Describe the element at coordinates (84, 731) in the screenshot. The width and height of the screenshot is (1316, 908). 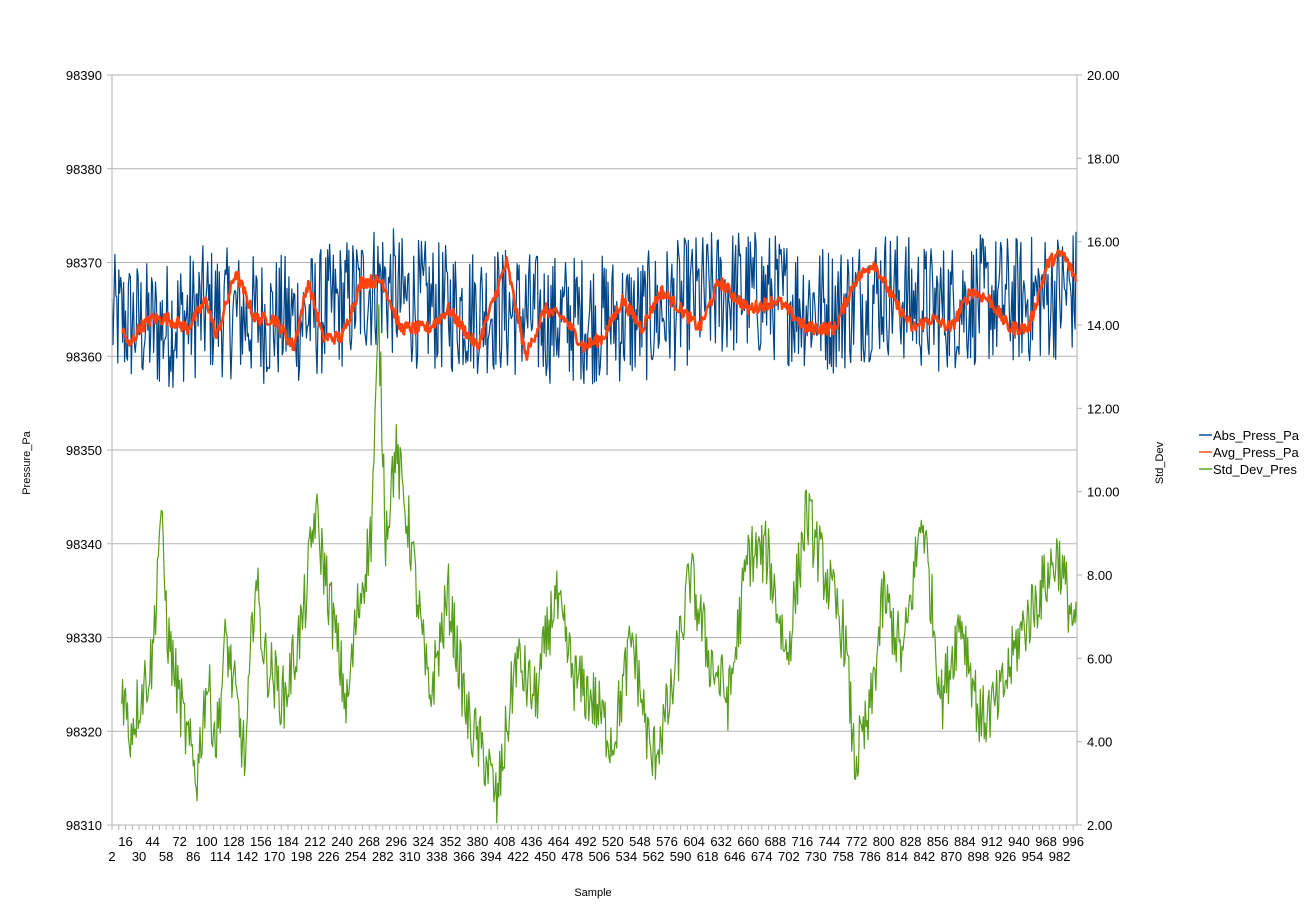
I see `y-tick-label: 98320` at that location.